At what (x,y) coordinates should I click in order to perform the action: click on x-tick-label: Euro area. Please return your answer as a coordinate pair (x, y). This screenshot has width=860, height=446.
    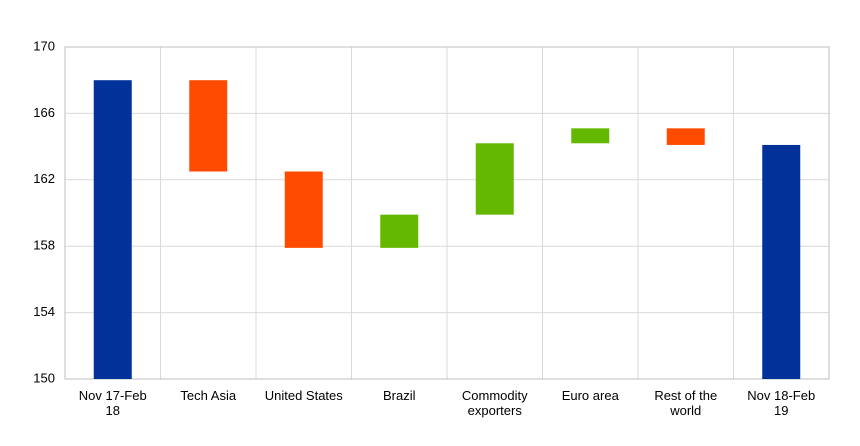
    Looking at the image, I should click on (590, 395).